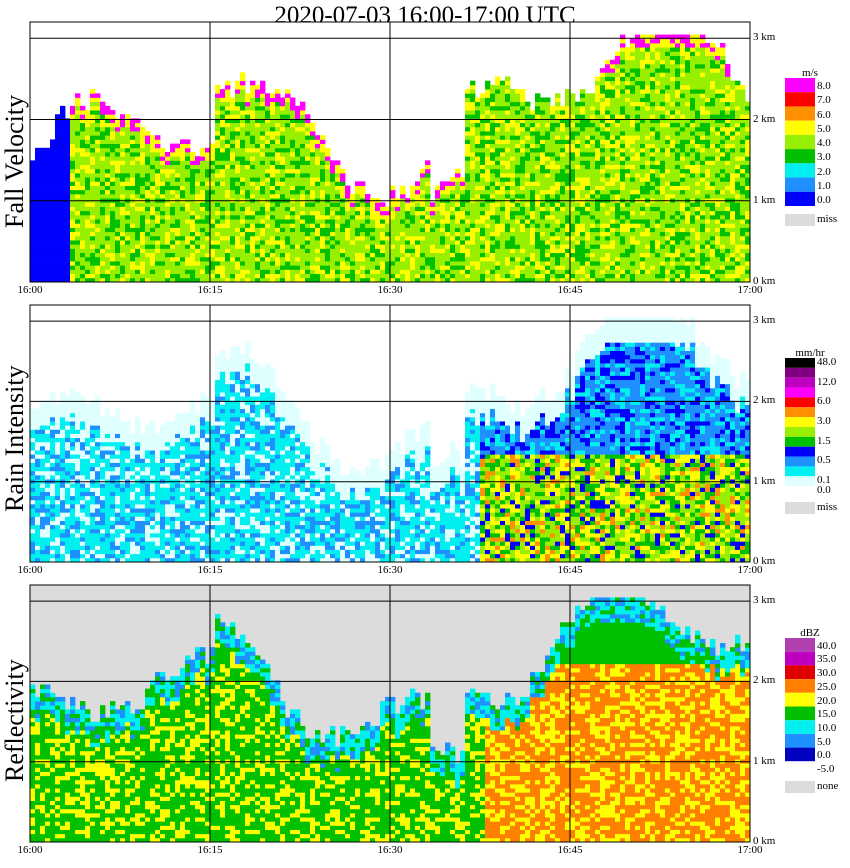  I want to click on panel-1-legend-label: 1.0, so click(824, 185).